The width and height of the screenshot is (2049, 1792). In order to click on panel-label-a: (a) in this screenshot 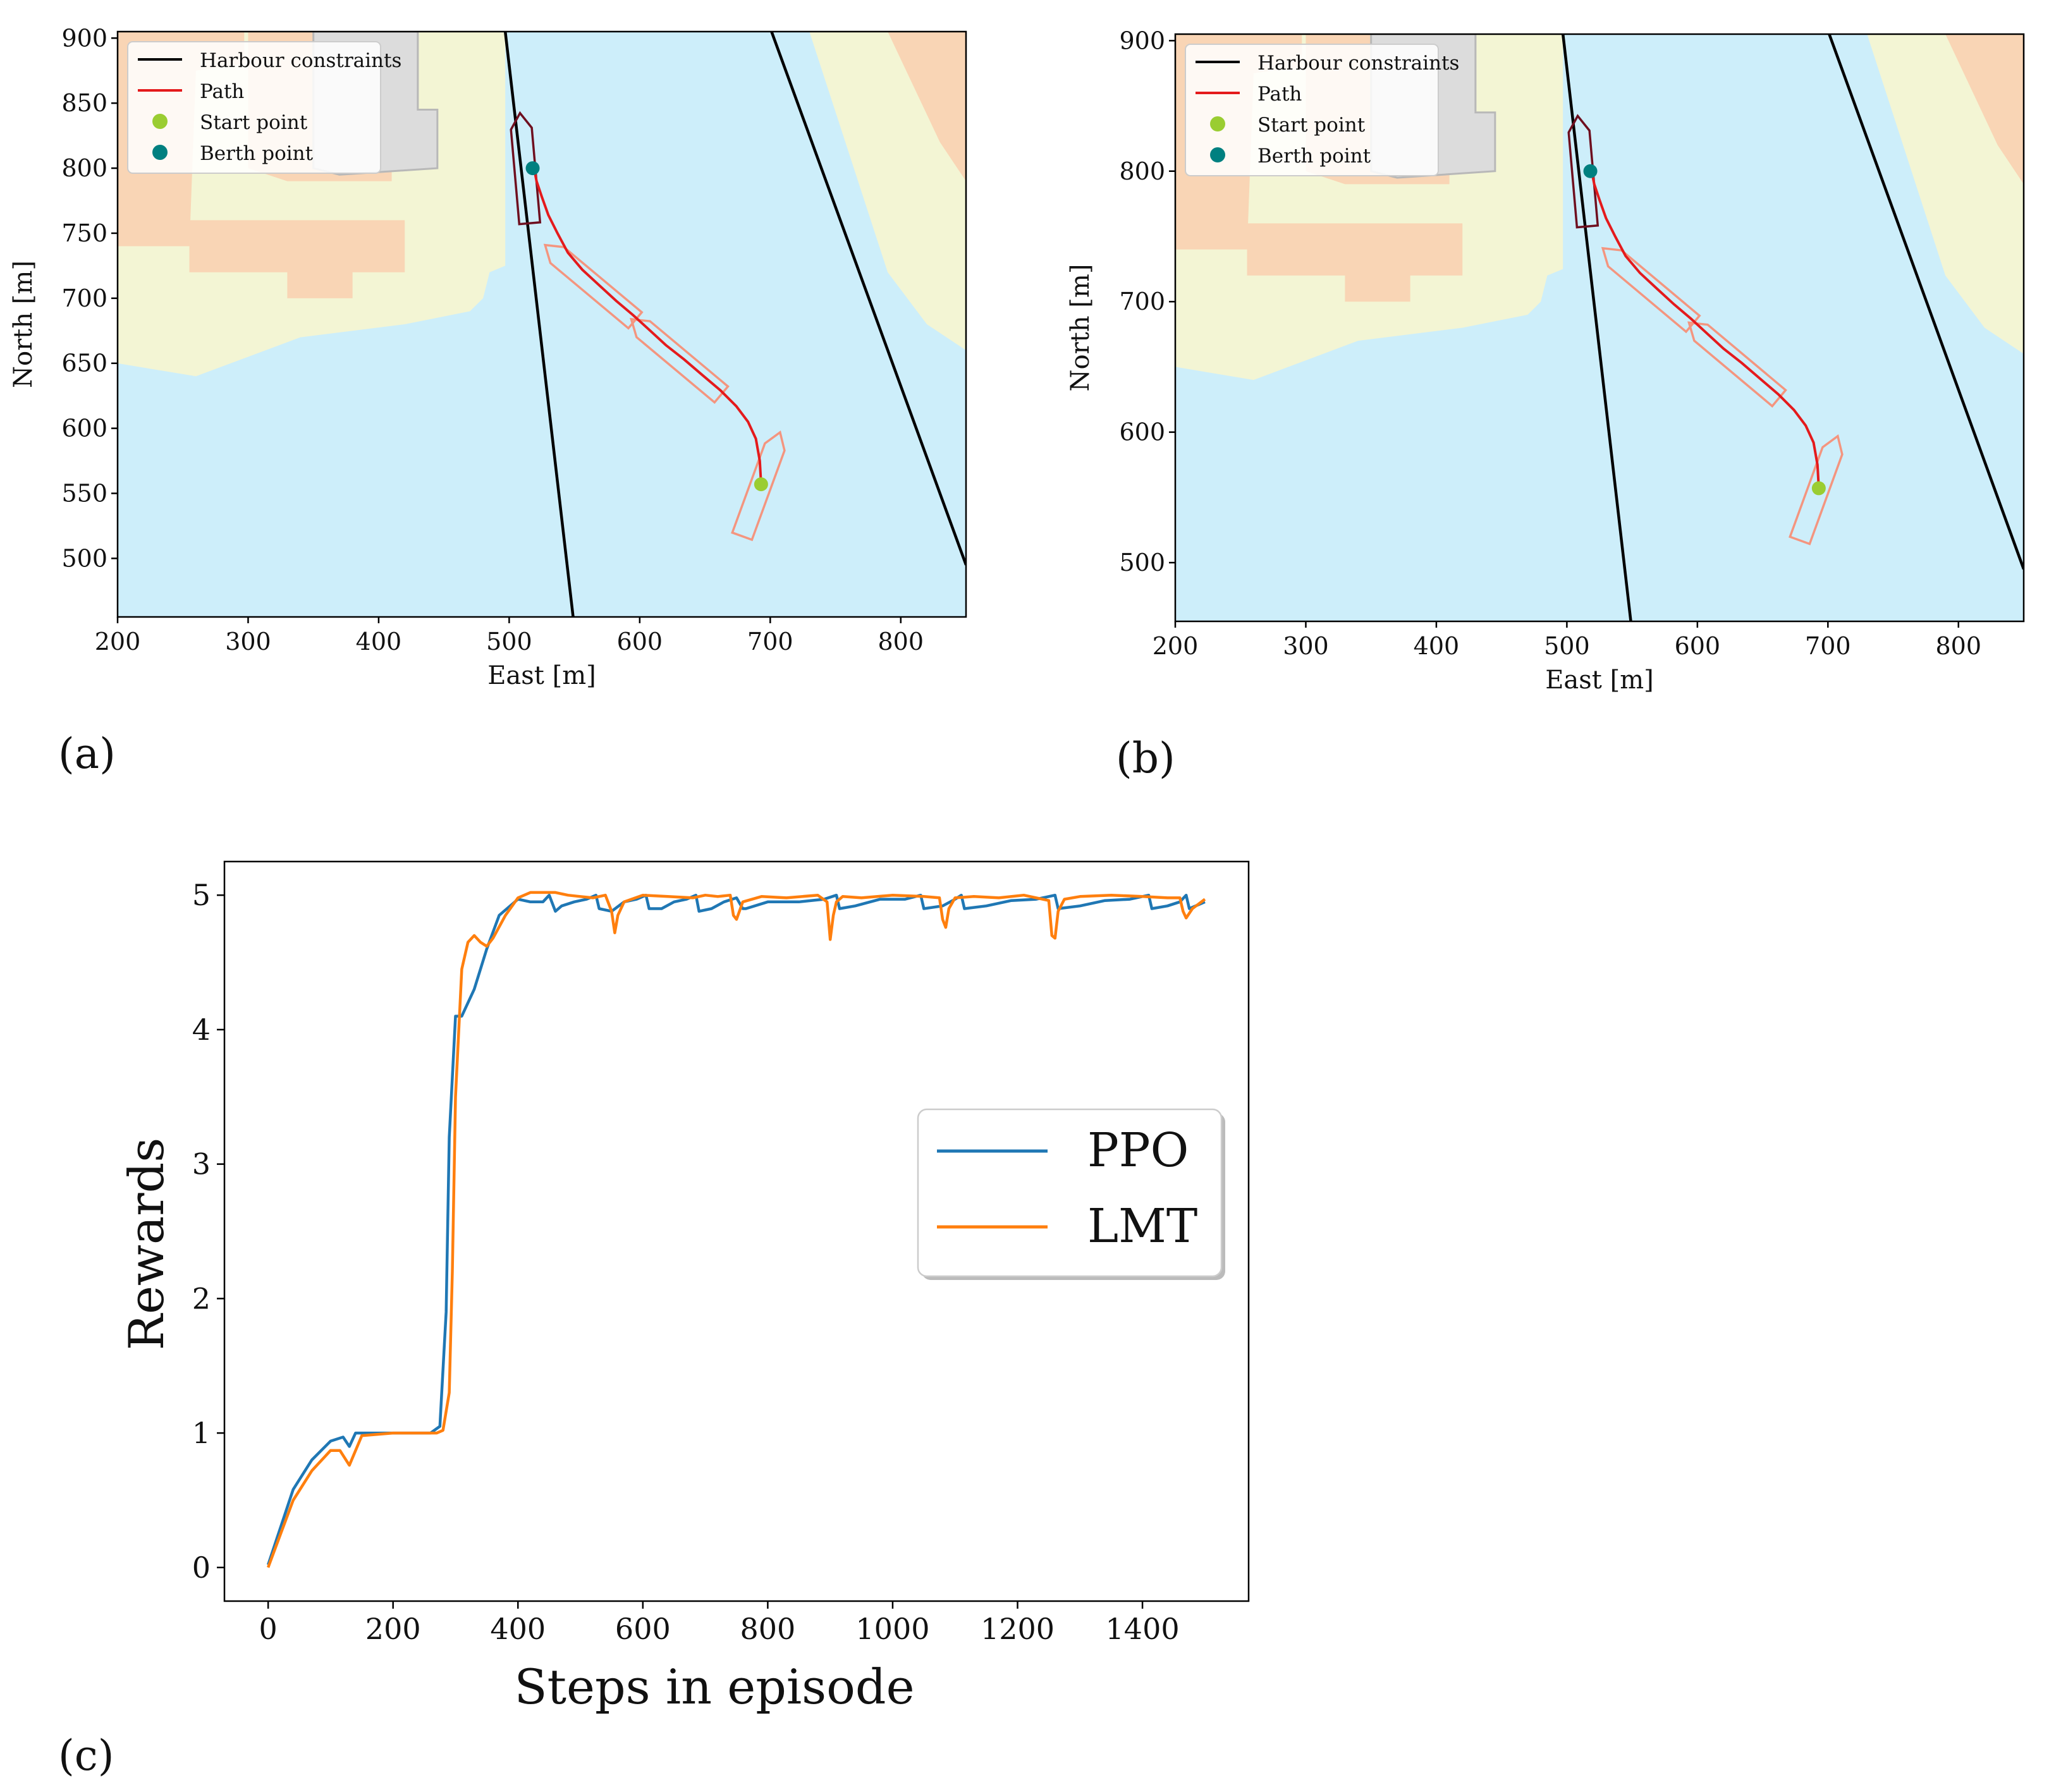, I will do `click(87, 753)`.